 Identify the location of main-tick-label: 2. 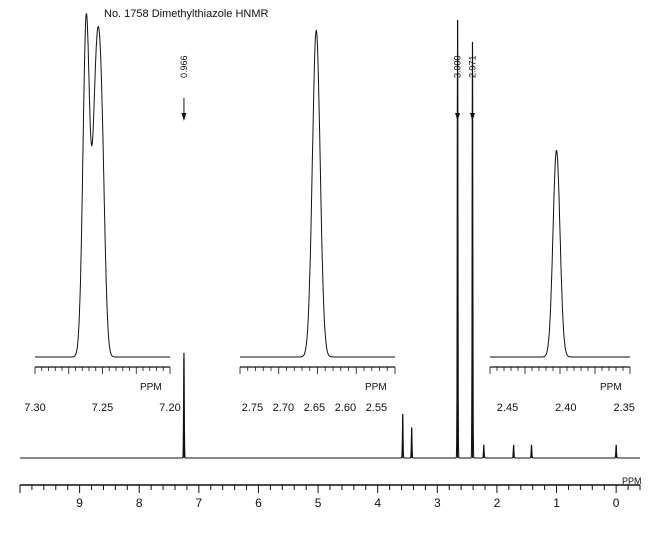
(497, 503).